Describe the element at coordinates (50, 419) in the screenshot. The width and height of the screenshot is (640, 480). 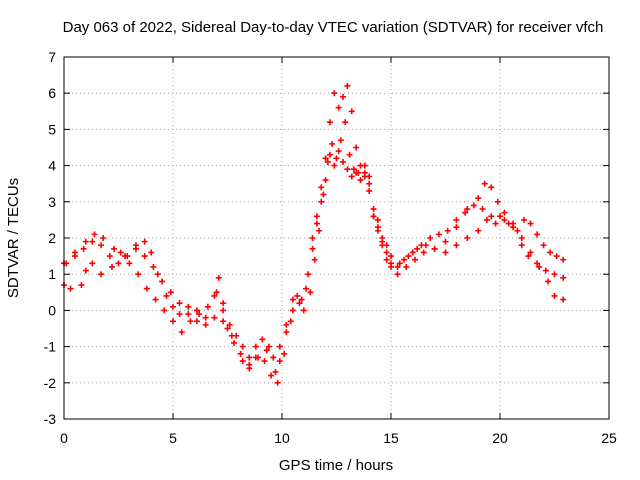
I see `y-tick-label: -3` at that location.